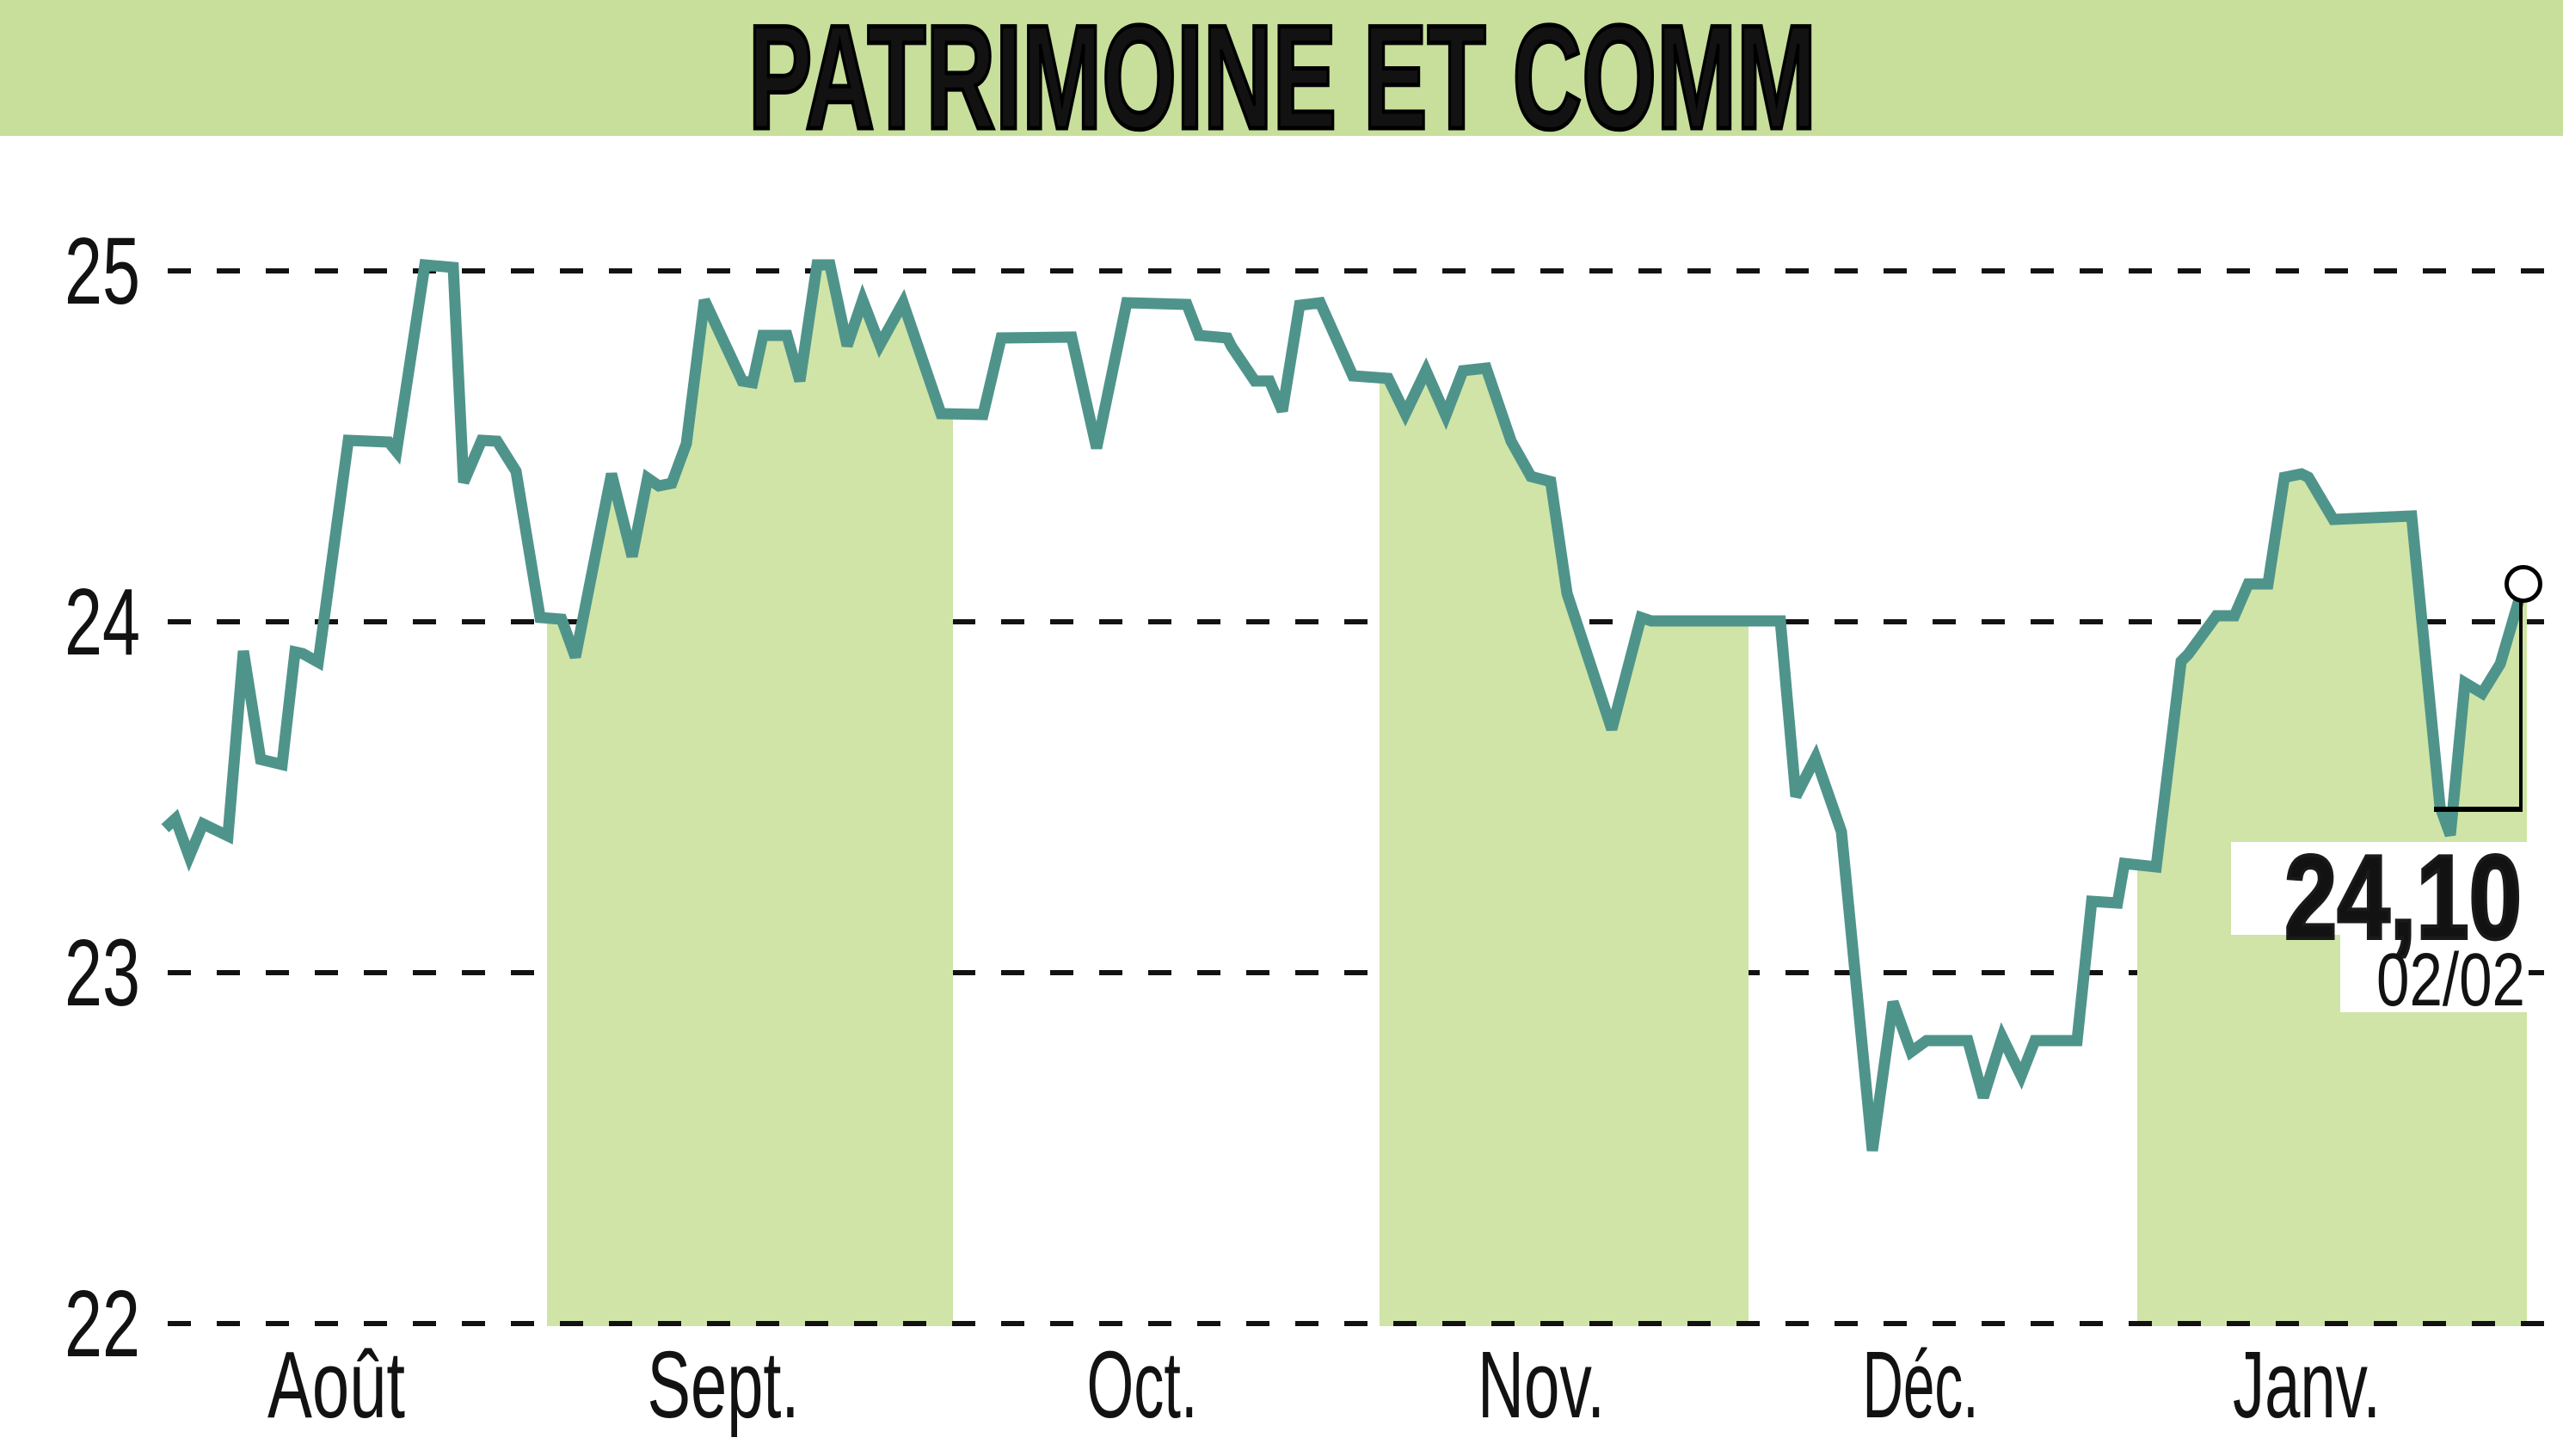 Image resolution: width=2563 pixels, height=1456 pixels. Describe the element at coordinates (2307, 1385) in the screenshot. I see `svg-text: Janv.` at that location.